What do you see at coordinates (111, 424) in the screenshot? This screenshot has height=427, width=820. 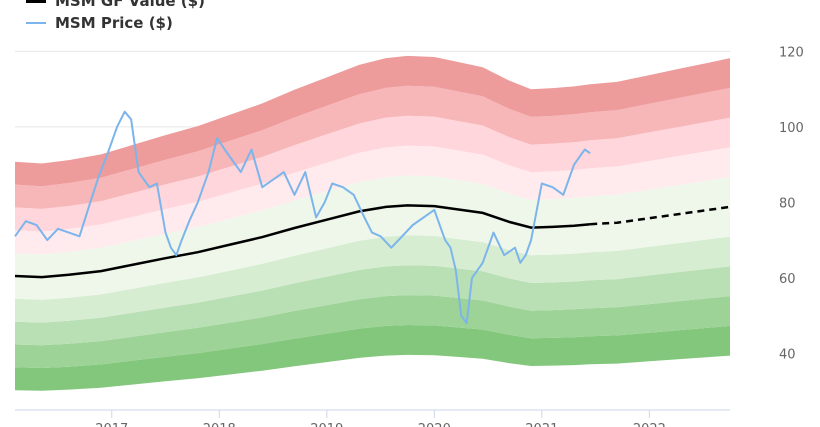 I see `x-tick-label: 2017` at bounding box center [111, 424].